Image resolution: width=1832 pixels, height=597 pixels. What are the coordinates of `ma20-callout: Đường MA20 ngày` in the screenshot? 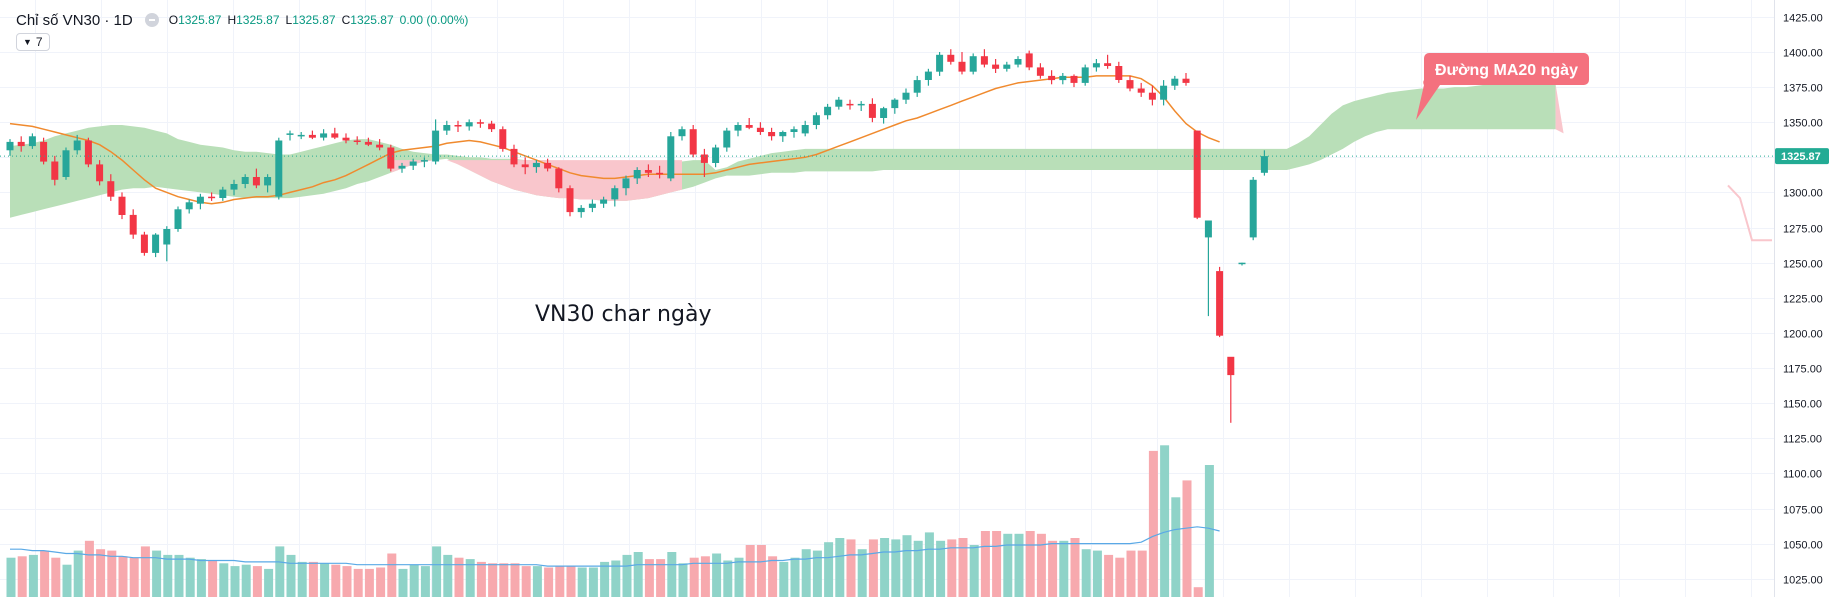 It's located at (1502, 86).